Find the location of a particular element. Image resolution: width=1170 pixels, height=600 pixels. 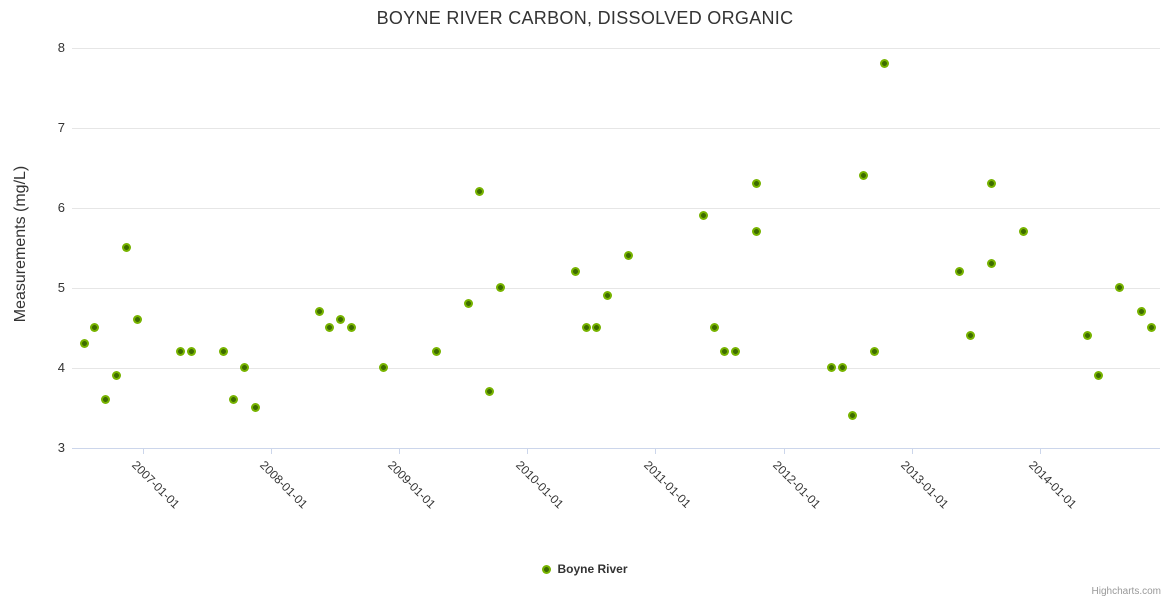

legend-item-boyne-river: Boyne River is located at coordinates (585, 569).